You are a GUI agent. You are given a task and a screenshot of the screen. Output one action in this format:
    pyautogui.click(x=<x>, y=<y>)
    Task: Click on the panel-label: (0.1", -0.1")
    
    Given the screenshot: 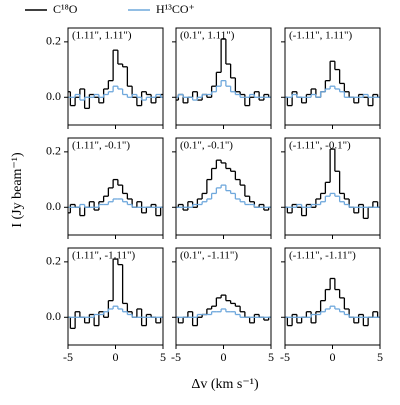 What is the action you would take?
    pyautogui.click(x=206, y=146)
    